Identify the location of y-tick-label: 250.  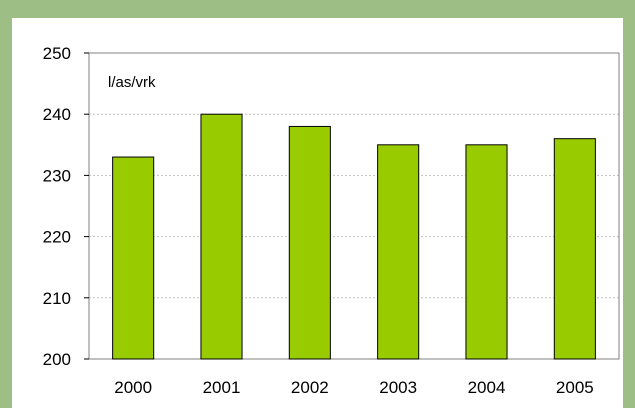
(57, 53).